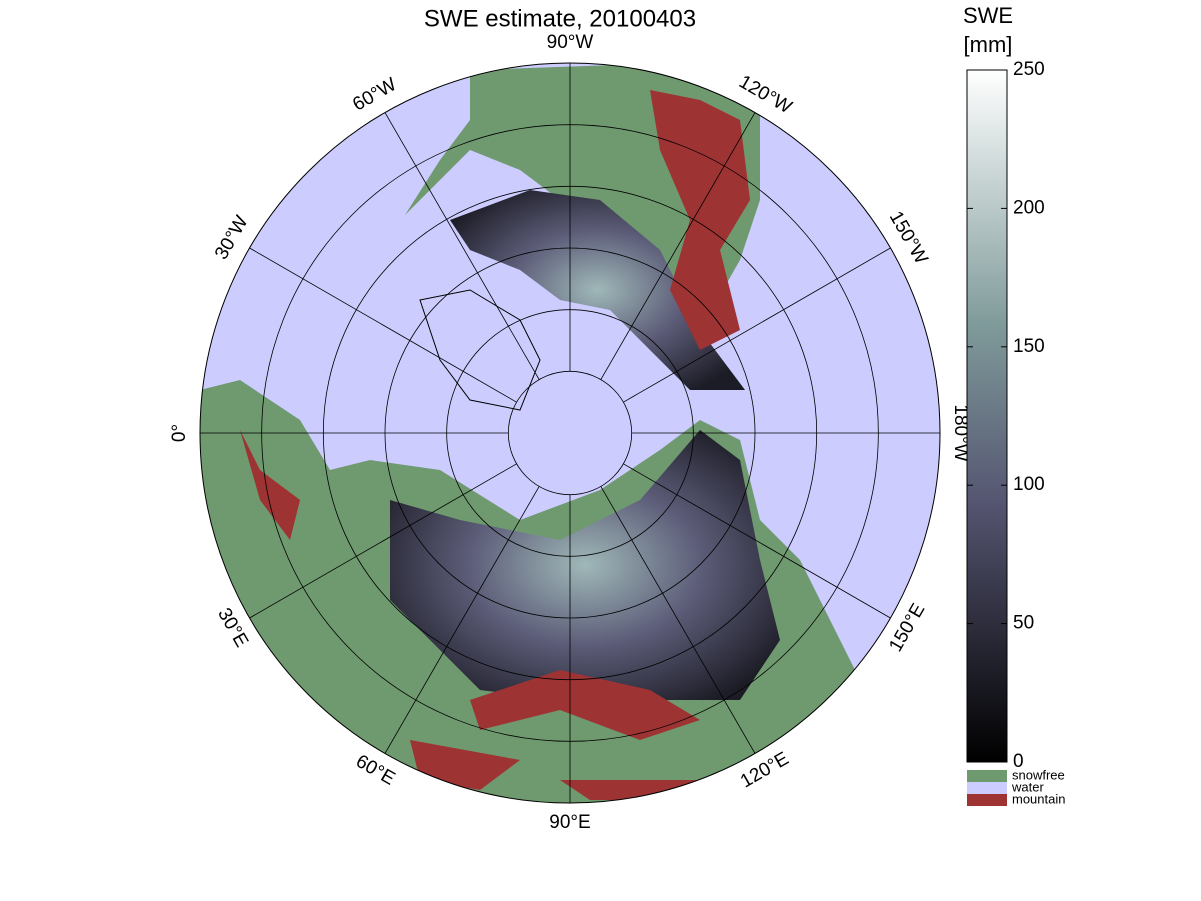 The width and height of the screenshot is (1201, 901). Describe the element at coordinates (1038, 774) in the screenshot. I see `legend-label: snowfree` at that location.